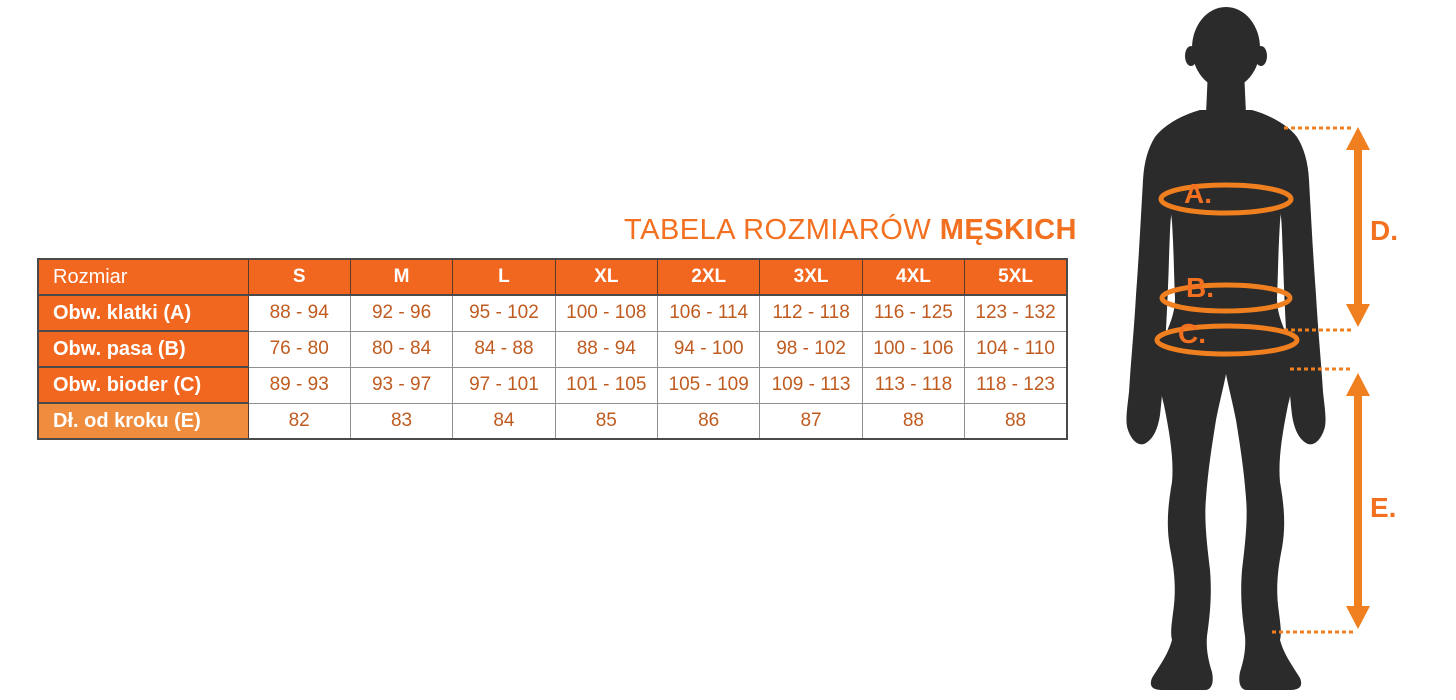 The image size is (1456, 700). What do you see at coordinates (504, 313) in the screenshot?
I see `cell-chest-l: 95 - 102` at bounding box center [504, 313].